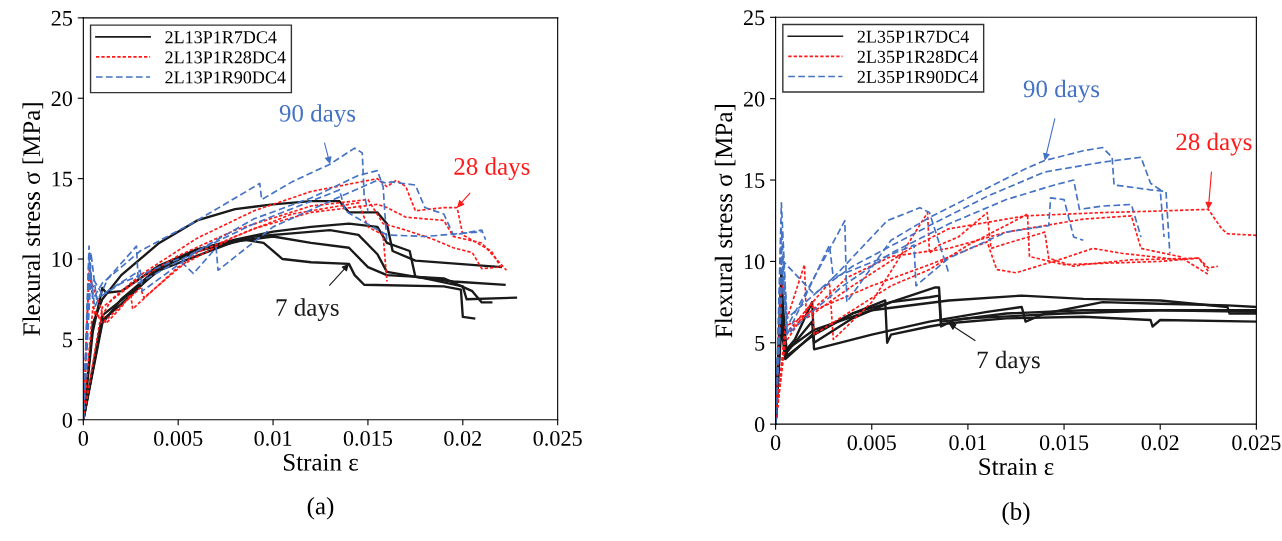 This screenshot has width=1282, height=541. I want to click on legend-label: 2L35P1R28DC4, so click(917, 56).